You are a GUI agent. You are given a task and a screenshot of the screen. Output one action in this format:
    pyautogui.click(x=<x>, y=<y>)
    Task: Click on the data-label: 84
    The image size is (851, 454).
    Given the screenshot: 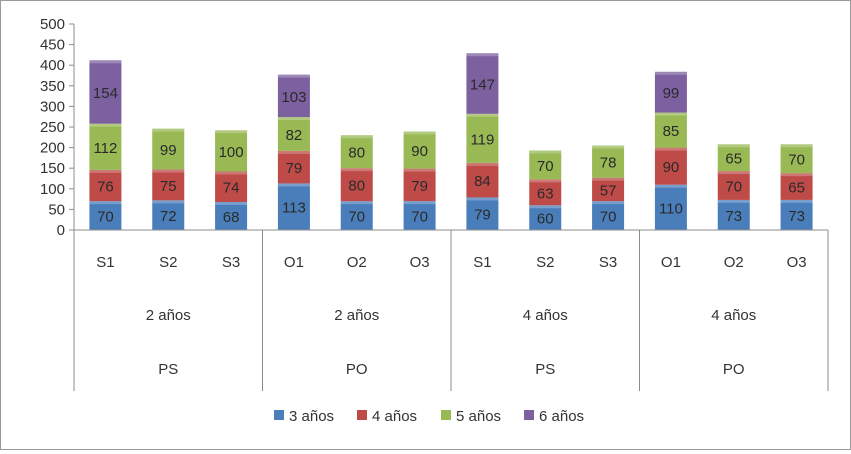 What is the action you would take?
    pyautogui.click(x=482, y=181)
    